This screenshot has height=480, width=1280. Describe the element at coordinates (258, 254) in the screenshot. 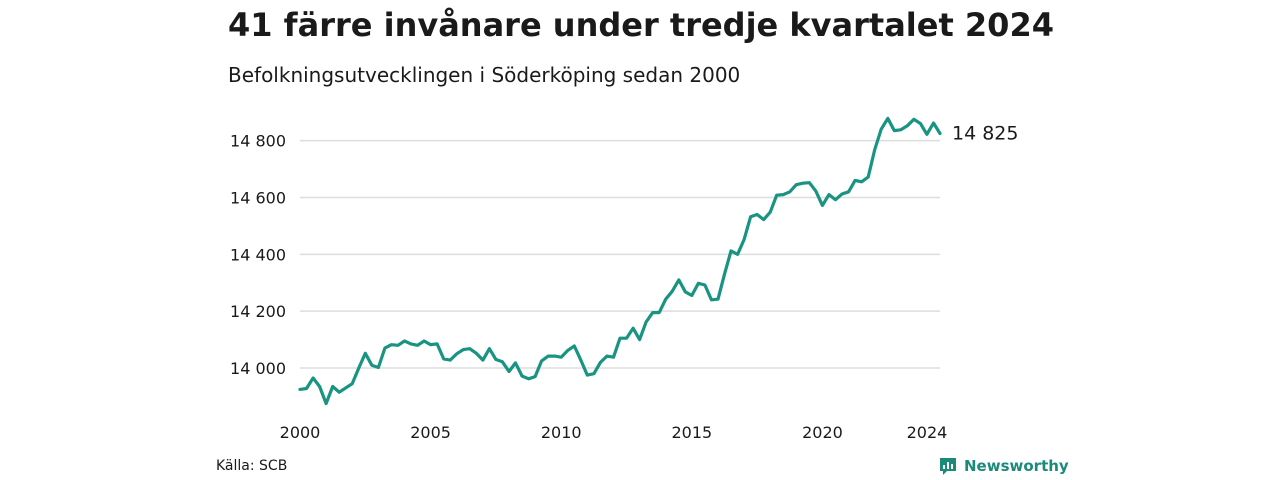

I see `y-tick-label: 14 400` at that location.